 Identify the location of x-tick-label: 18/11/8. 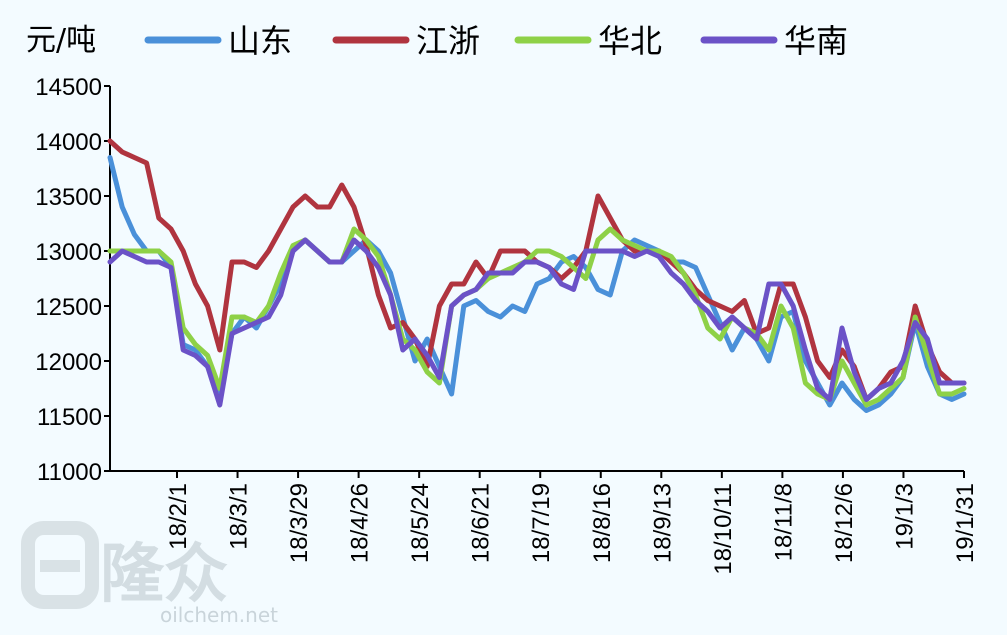
(783, 522).